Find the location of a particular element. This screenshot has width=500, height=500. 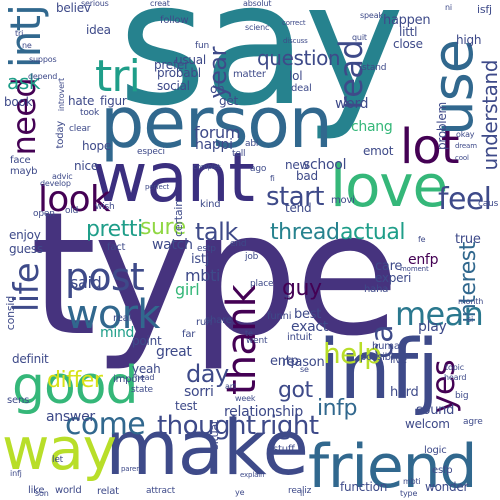

word-complet: complet is located at coordinates (207, 167).